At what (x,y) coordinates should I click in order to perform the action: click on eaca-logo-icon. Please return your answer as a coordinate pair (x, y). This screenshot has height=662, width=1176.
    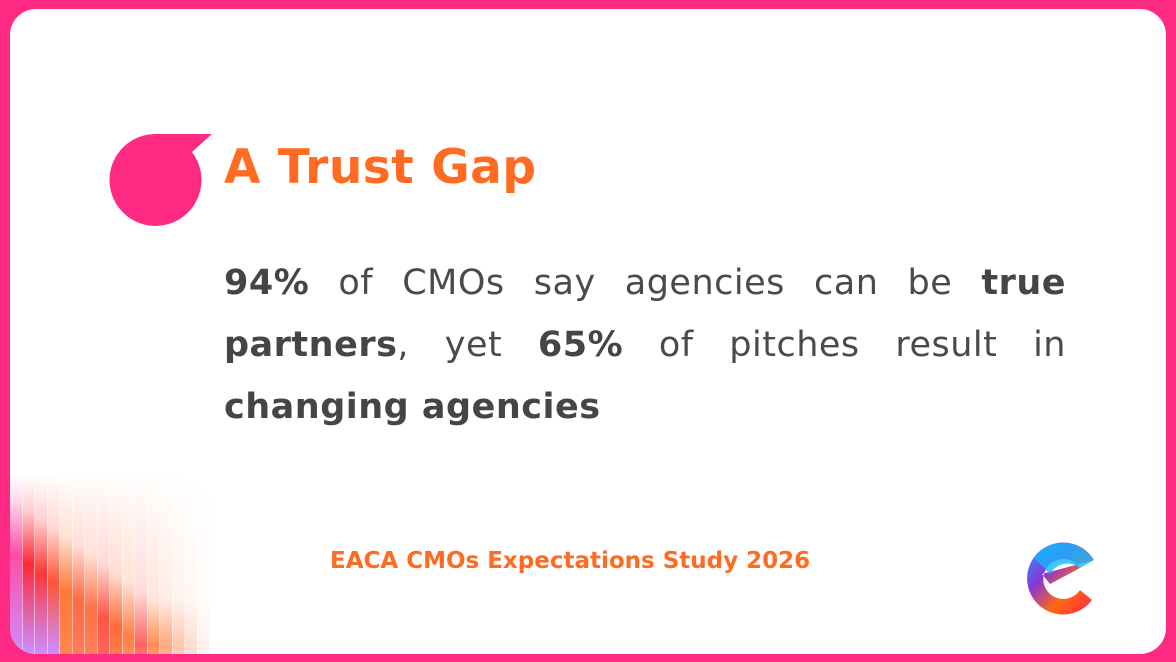
    Looking at the image, I should click on (1060, 578).